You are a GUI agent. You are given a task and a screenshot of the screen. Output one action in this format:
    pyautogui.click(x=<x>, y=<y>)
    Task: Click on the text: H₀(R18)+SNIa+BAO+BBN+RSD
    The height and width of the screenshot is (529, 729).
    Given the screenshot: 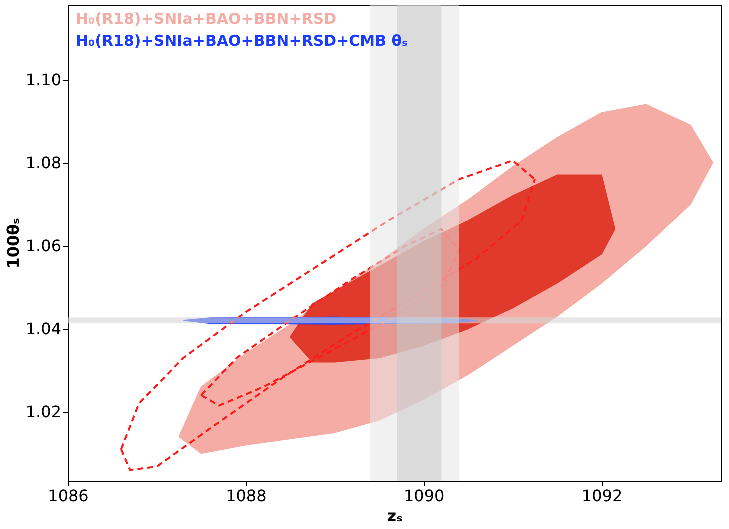 What is the action you would take?
    pyautogui.click(x=206, y=19)
    